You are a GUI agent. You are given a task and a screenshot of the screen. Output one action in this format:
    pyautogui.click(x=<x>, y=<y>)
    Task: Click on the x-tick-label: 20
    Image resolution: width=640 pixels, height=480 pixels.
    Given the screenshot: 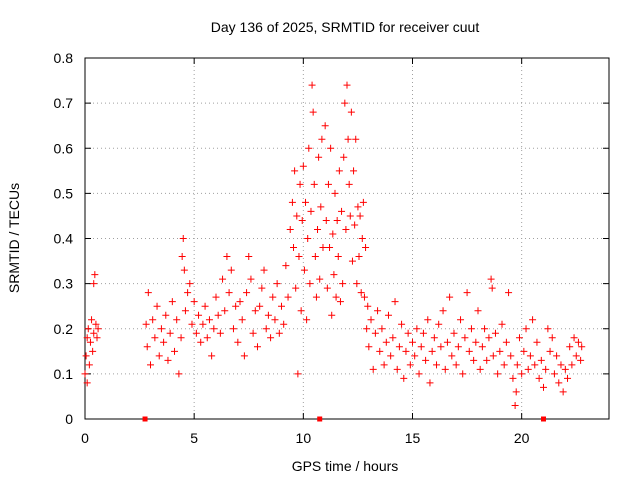 What is the action you would take?
    pyautogui.click(x=522, y=438)
    